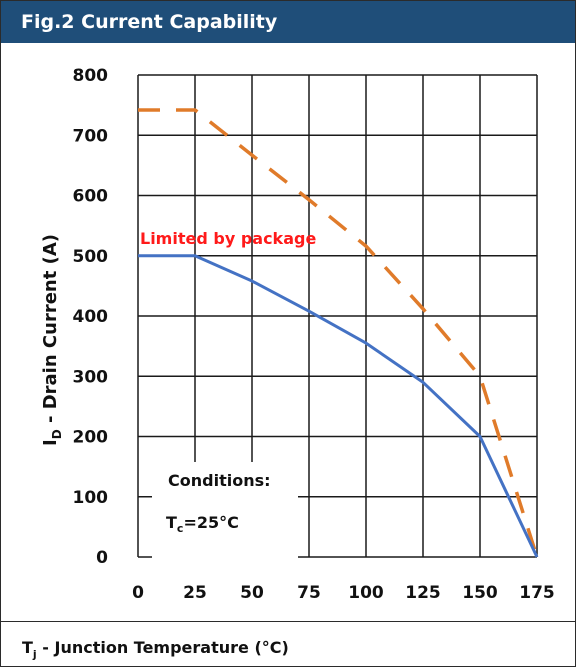 This screenshot has height=667, width=576. What do you see at coordinates (91, 257) in the screenshot?
I see `y-tick-label: 500` at bounding box center [91, 257].